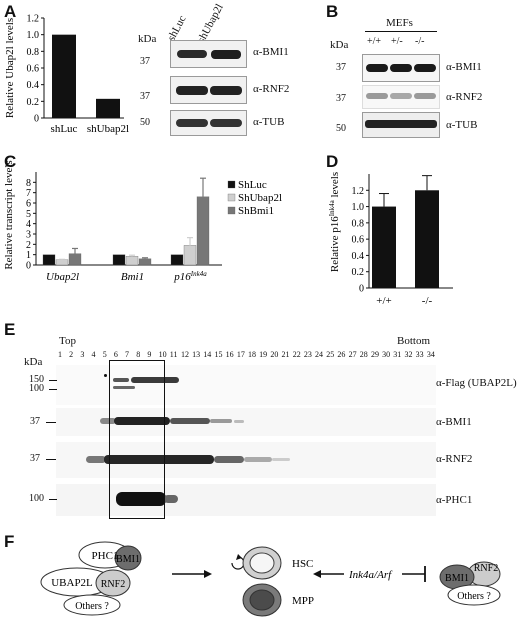 Image resolution: width=520 pixels, height=618 pixels. What do you see at coordinates (260, 198) in the screenshot?
I see `legend-label: ShUbap2l` at bounding box center [260, 198].